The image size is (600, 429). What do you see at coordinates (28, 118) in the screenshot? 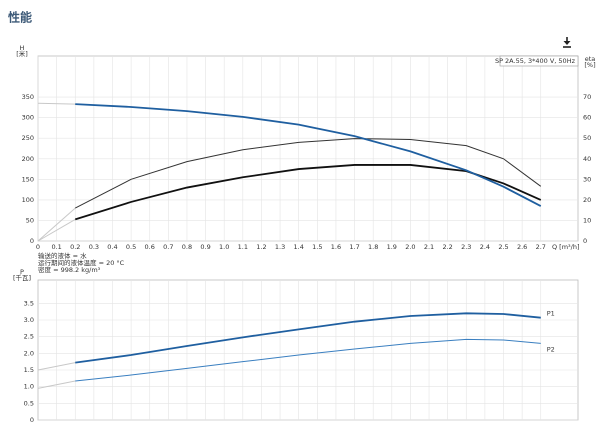
I see `y-tick-label: 300` at bounding box center [28, 118].